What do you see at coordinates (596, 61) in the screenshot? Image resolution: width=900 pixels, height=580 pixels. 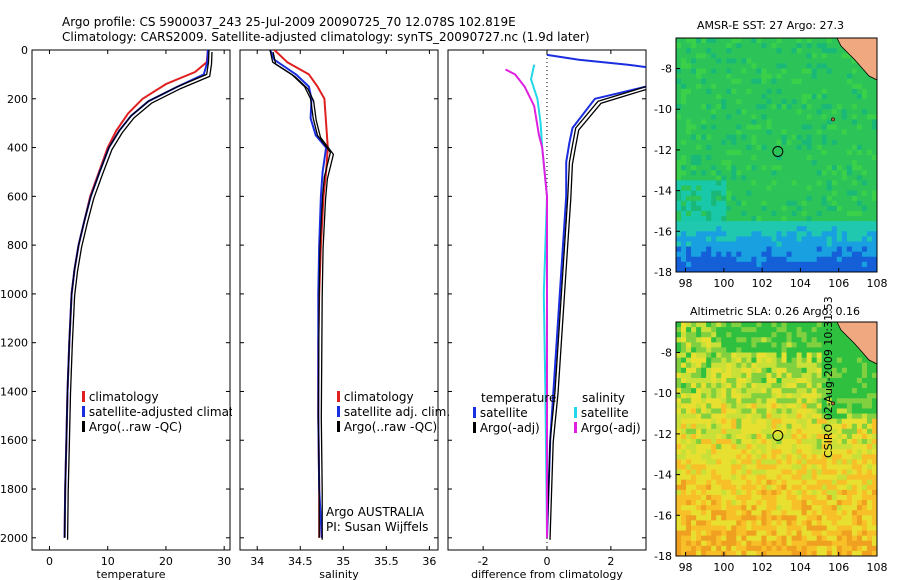 I see `series-line` at bounding box center [596, 61].